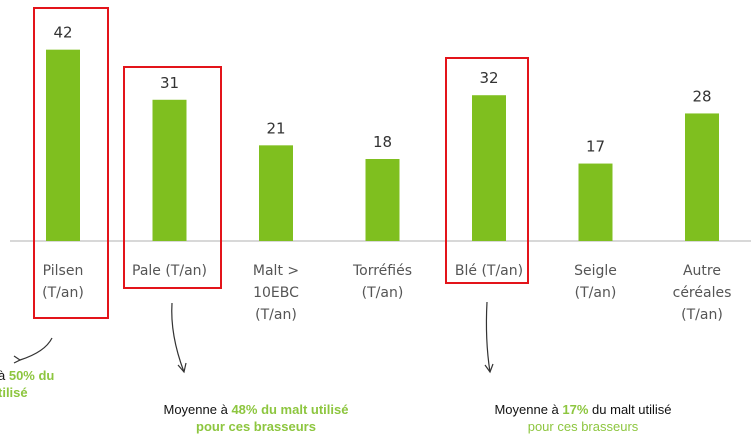  Describe the element at coordinates (382, 271) in the screenshot. I see `x-tick-label: Torréfiés` at that location.